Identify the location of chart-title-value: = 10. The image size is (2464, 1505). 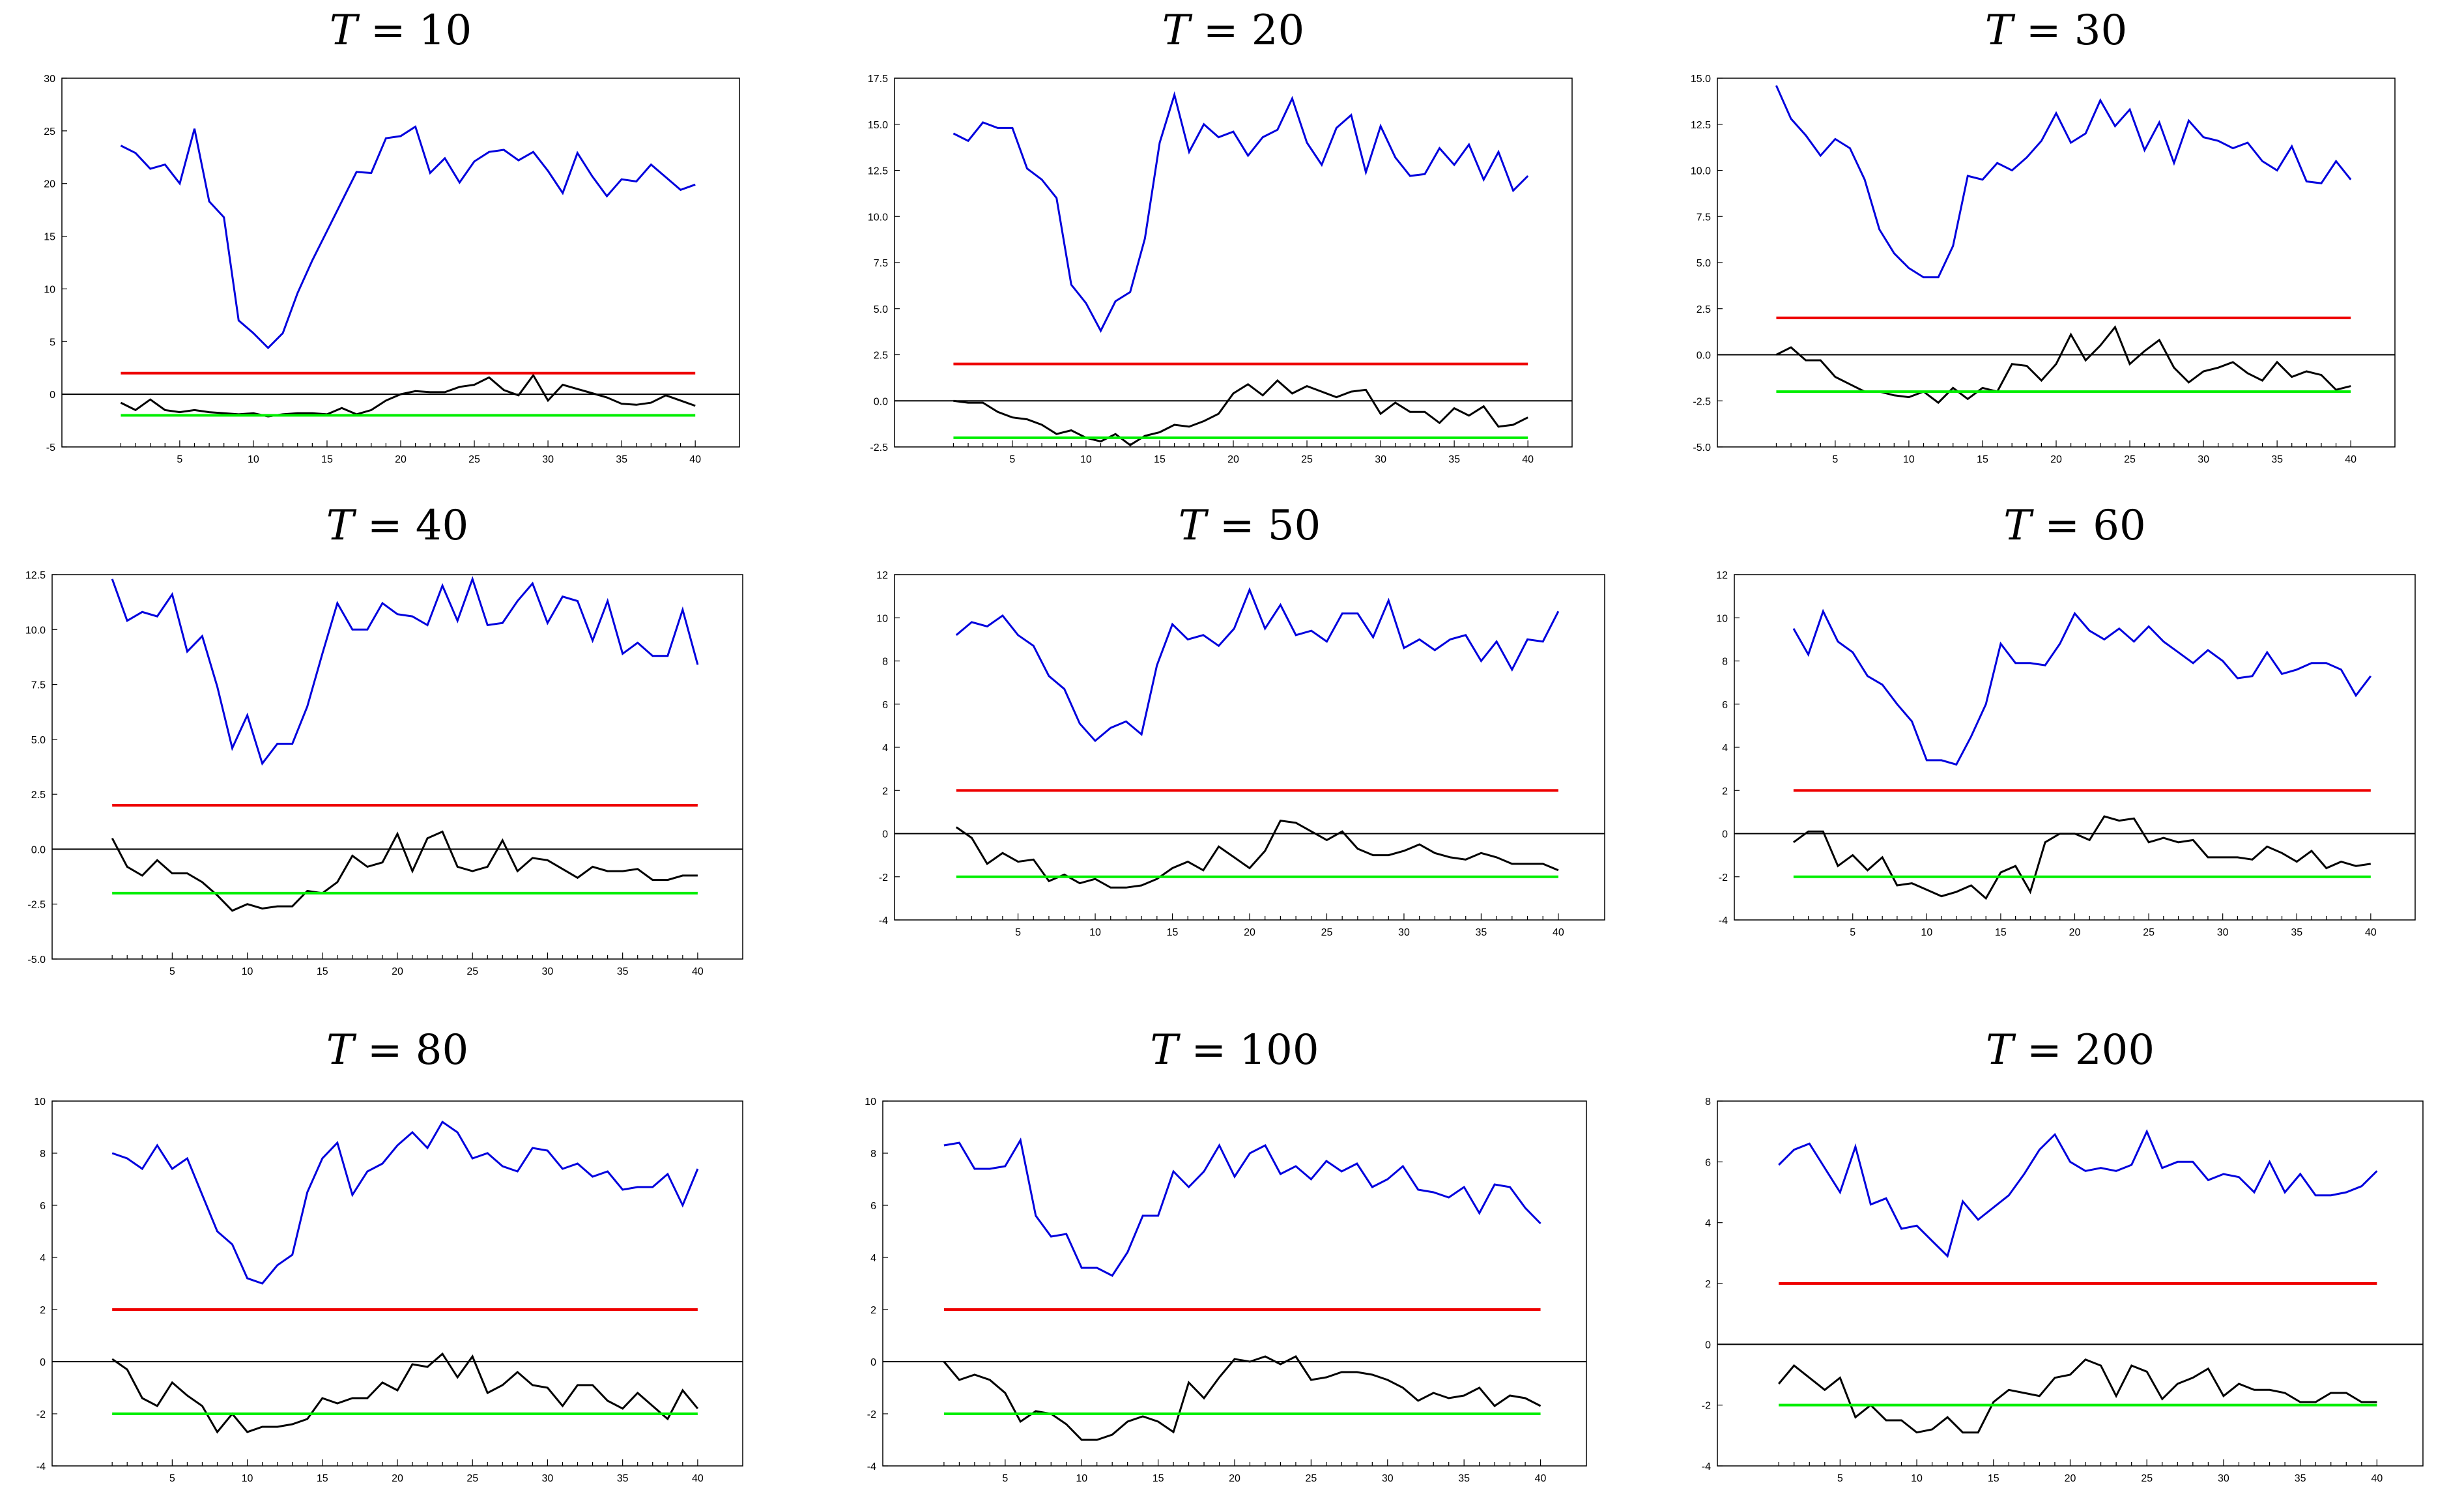
(414, 31).